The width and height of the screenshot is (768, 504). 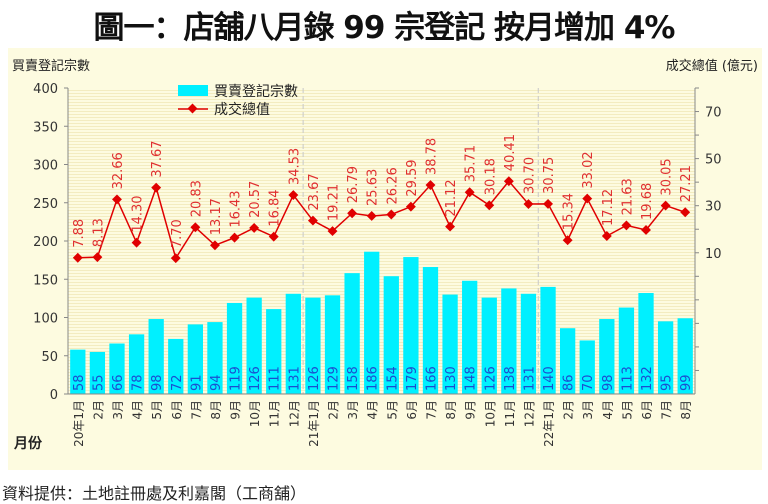 What do you see at coordinates (238, 100) in the screenshot?
I see `legend: 買賣登記宗數 成交總值` at bounding box center [238, 100].